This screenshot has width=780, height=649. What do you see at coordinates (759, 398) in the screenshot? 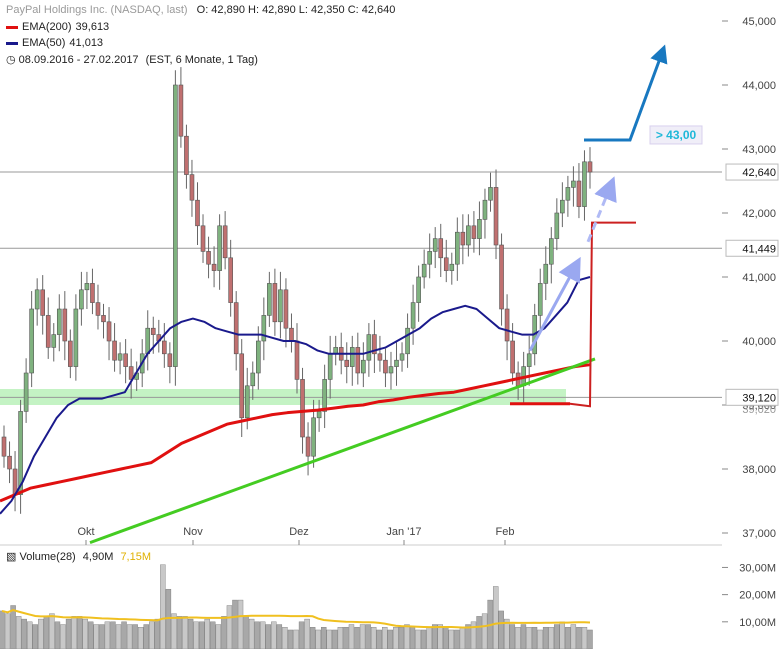
I see `level-tag-label-2: 39,120` at bounding box center [759, 398].